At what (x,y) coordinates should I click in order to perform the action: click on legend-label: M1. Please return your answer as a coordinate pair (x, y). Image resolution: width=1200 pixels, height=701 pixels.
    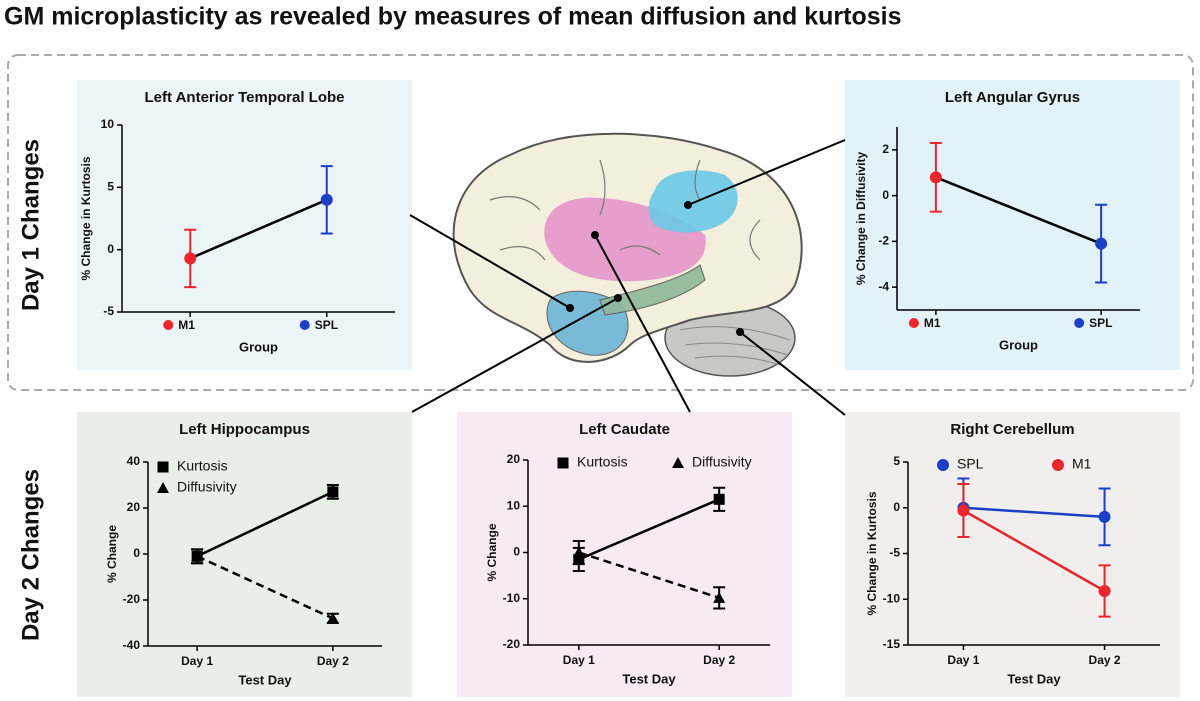
    Looking at the image, I should click on (1082, 464).